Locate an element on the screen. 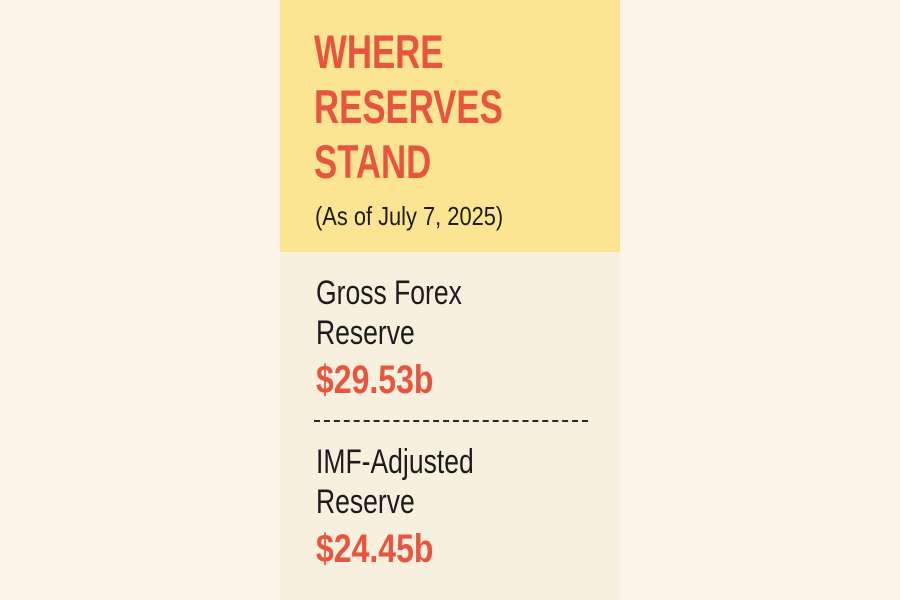  gross-forex-value: $29.53b is located at coordinates (375, 380).